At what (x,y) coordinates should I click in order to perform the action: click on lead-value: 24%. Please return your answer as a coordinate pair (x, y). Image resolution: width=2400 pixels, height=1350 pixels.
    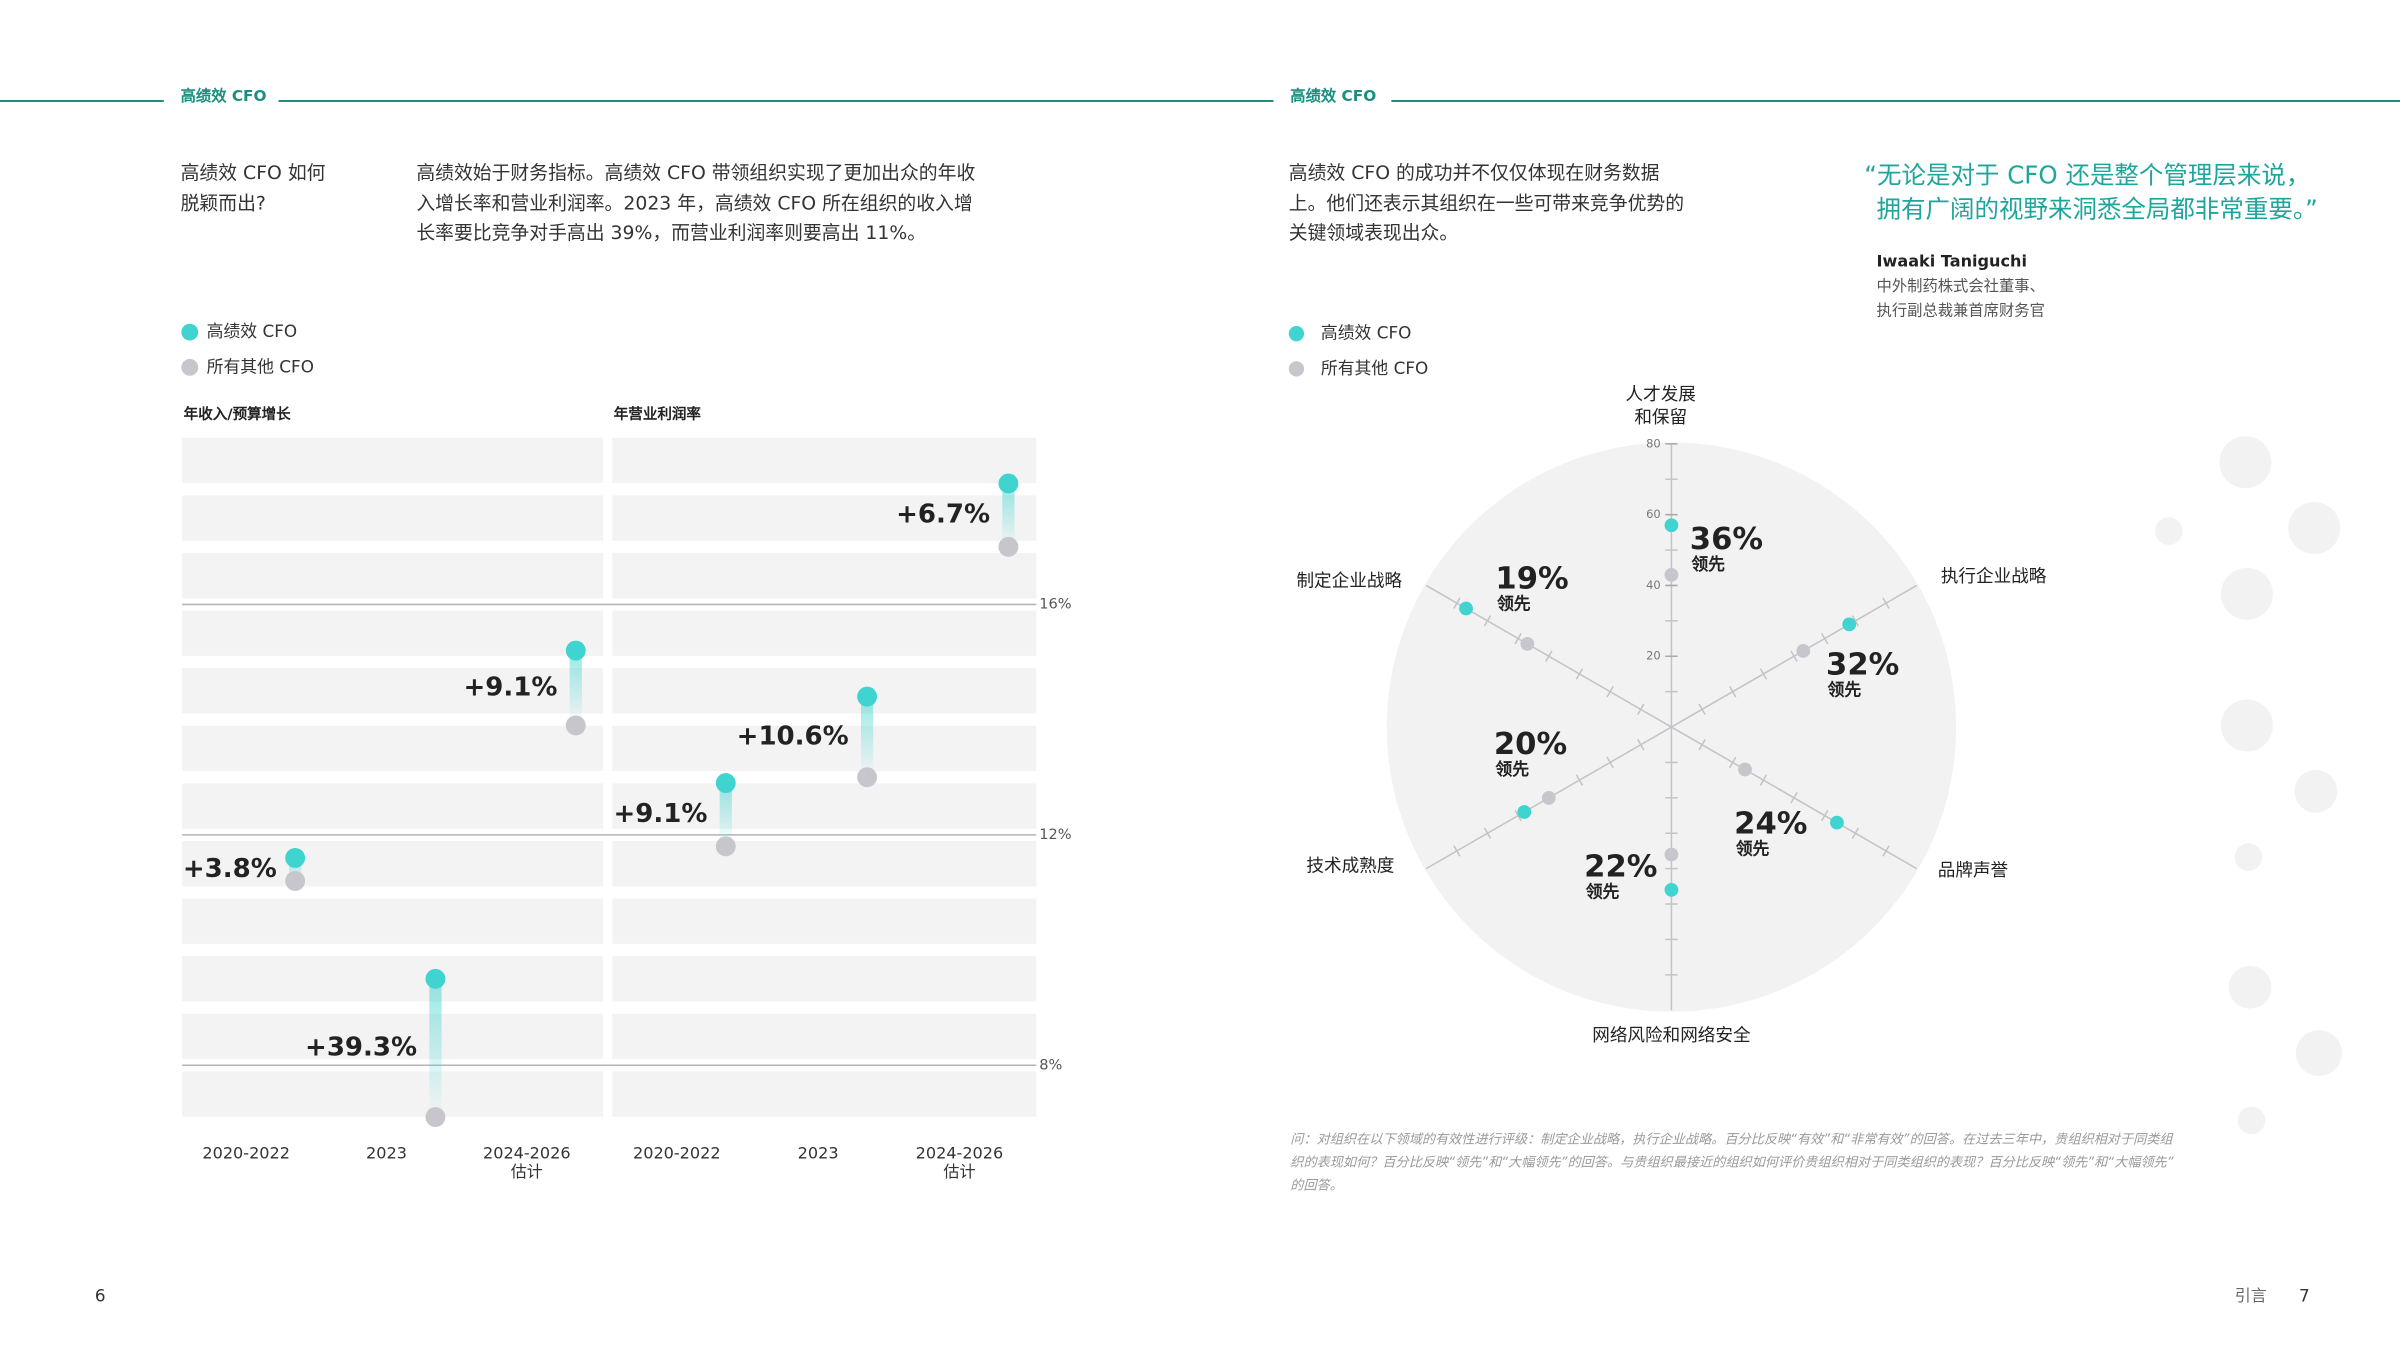
    Looking at the image, I should click on (1770, 823).